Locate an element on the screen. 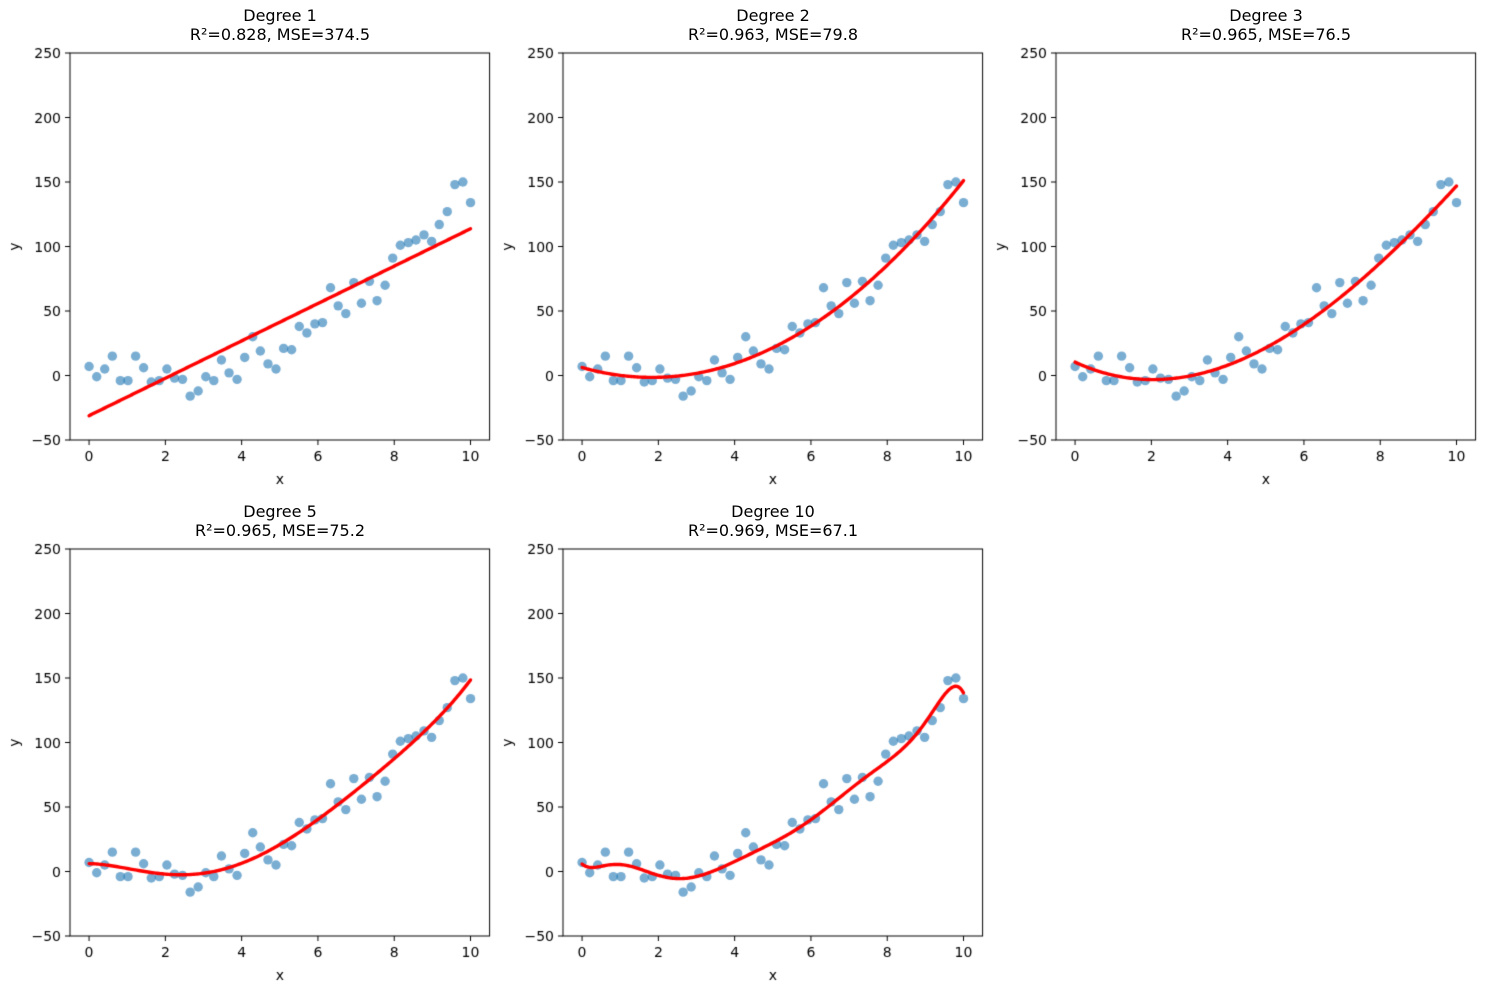 This screenshot has width=1489, height=990. subplot-title: Degree 3 is located at coordinates (1266, 15).